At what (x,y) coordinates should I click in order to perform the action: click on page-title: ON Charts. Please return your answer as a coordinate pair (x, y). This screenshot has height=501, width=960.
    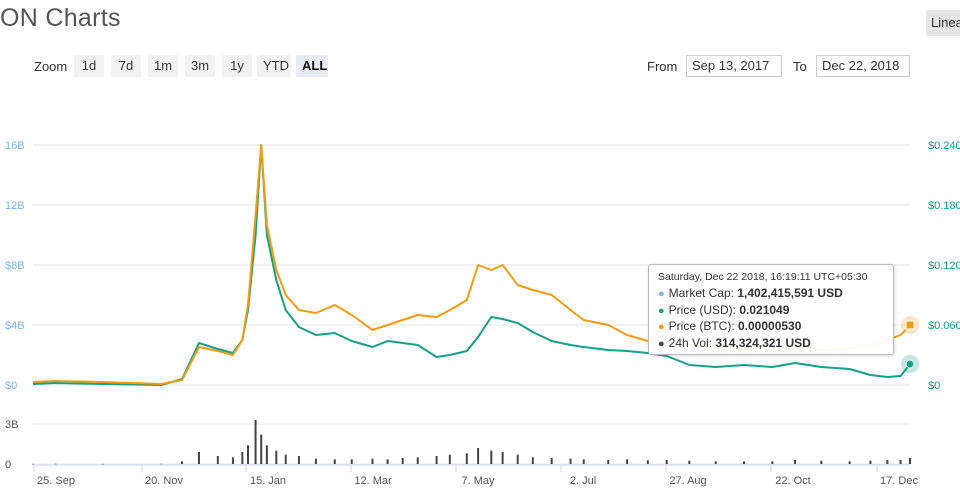
    Looking at the image, I should click on (60, 18).